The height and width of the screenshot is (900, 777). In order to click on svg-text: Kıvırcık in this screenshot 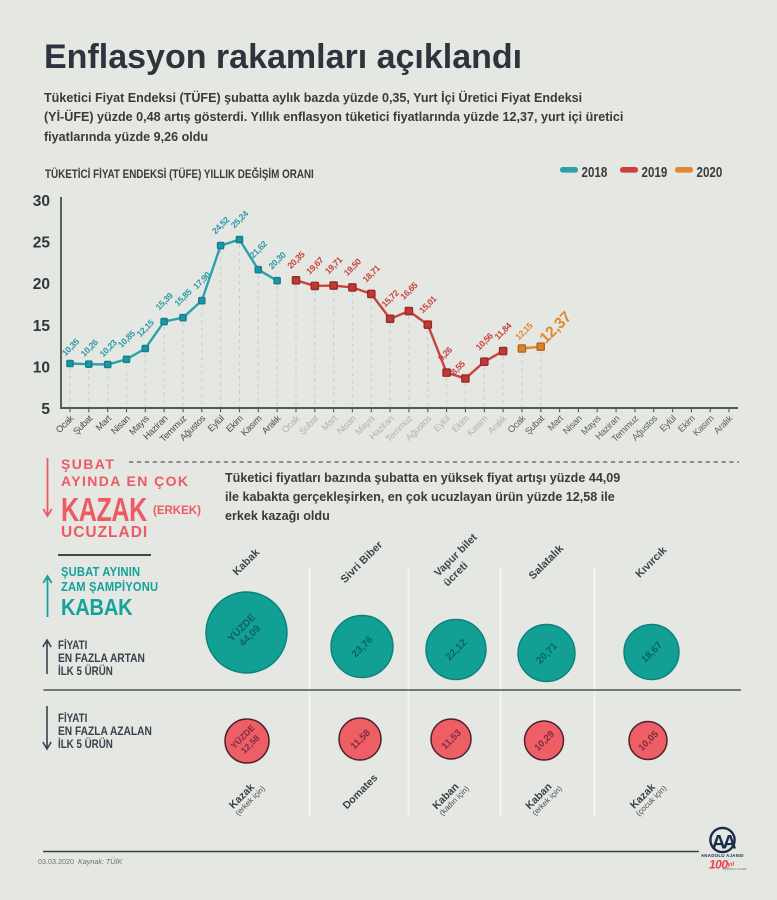, I will do `click(651, 562)`.